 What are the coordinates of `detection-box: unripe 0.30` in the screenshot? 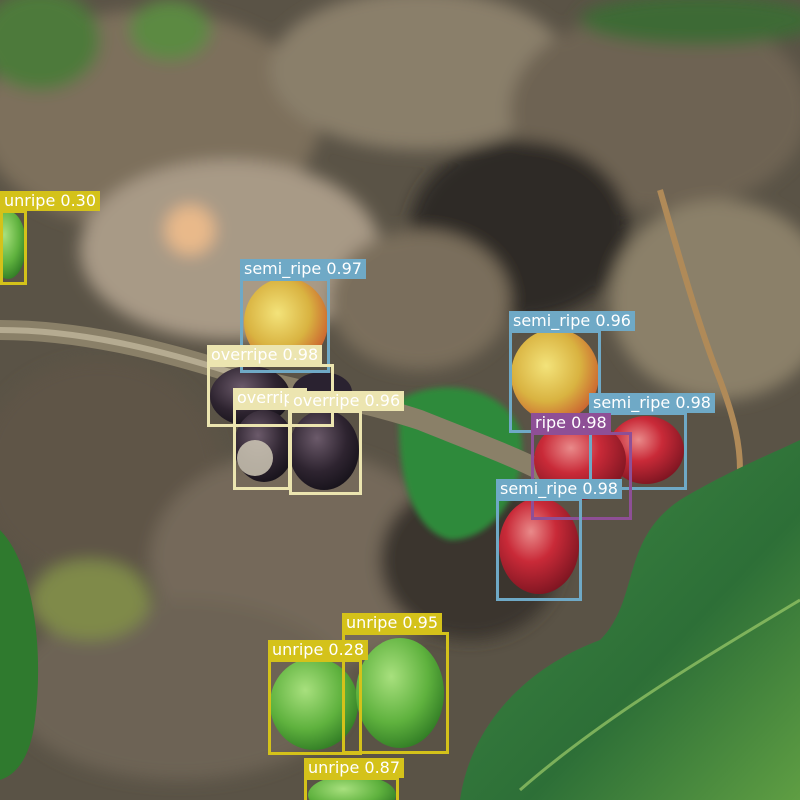 It's located at (50, 238).